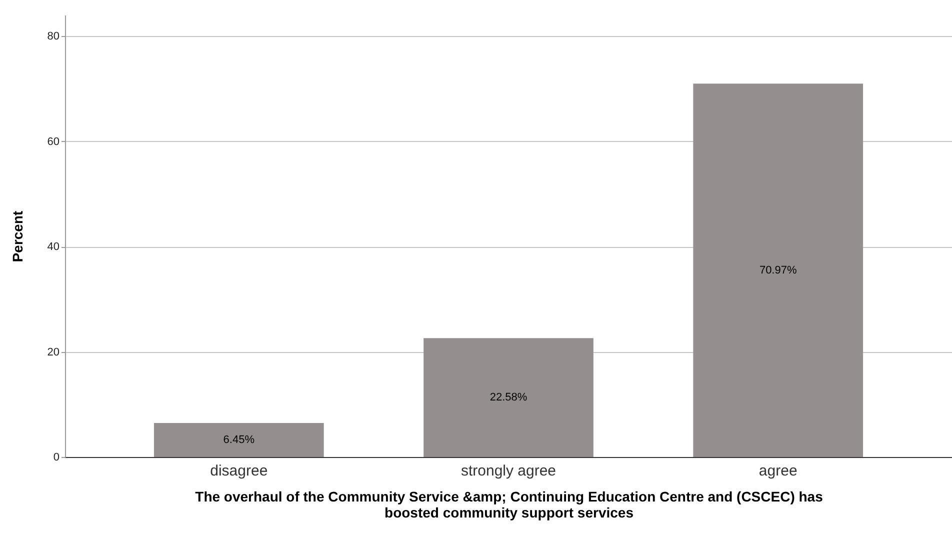 This screenshot has width=952, height=539. I want to click on data-label: 6.45%, so click(239, 440).